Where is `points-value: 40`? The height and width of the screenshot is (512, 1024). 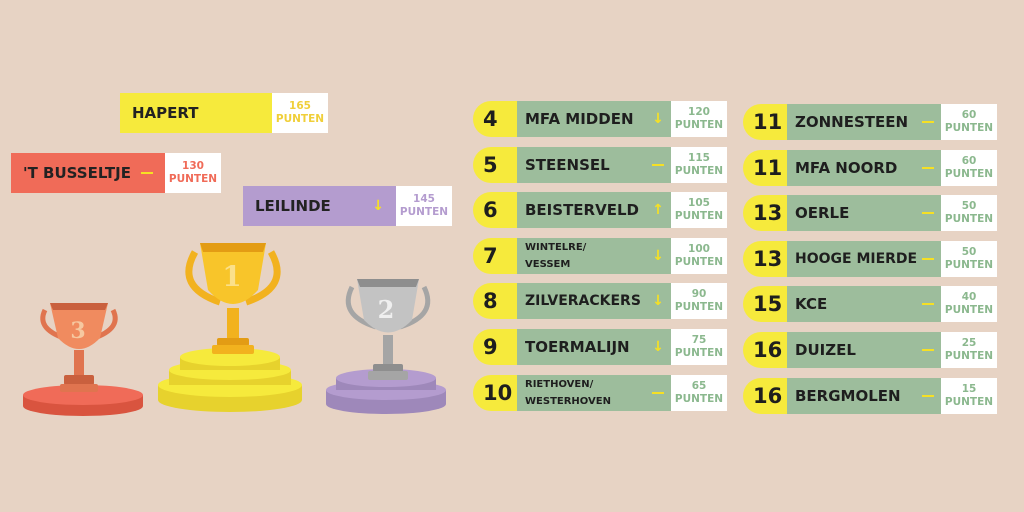 points-value: 40 is located at coordinates (969, 297).